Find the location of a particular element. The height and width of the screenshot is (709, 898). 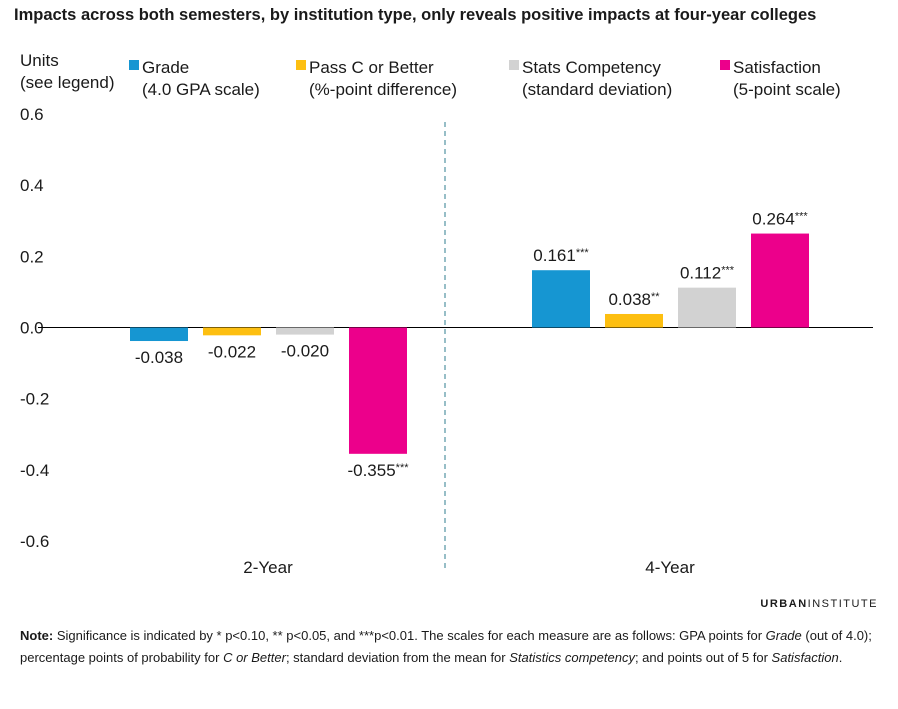

x-category-label: 2-Year is located at coordinates (268, 567).